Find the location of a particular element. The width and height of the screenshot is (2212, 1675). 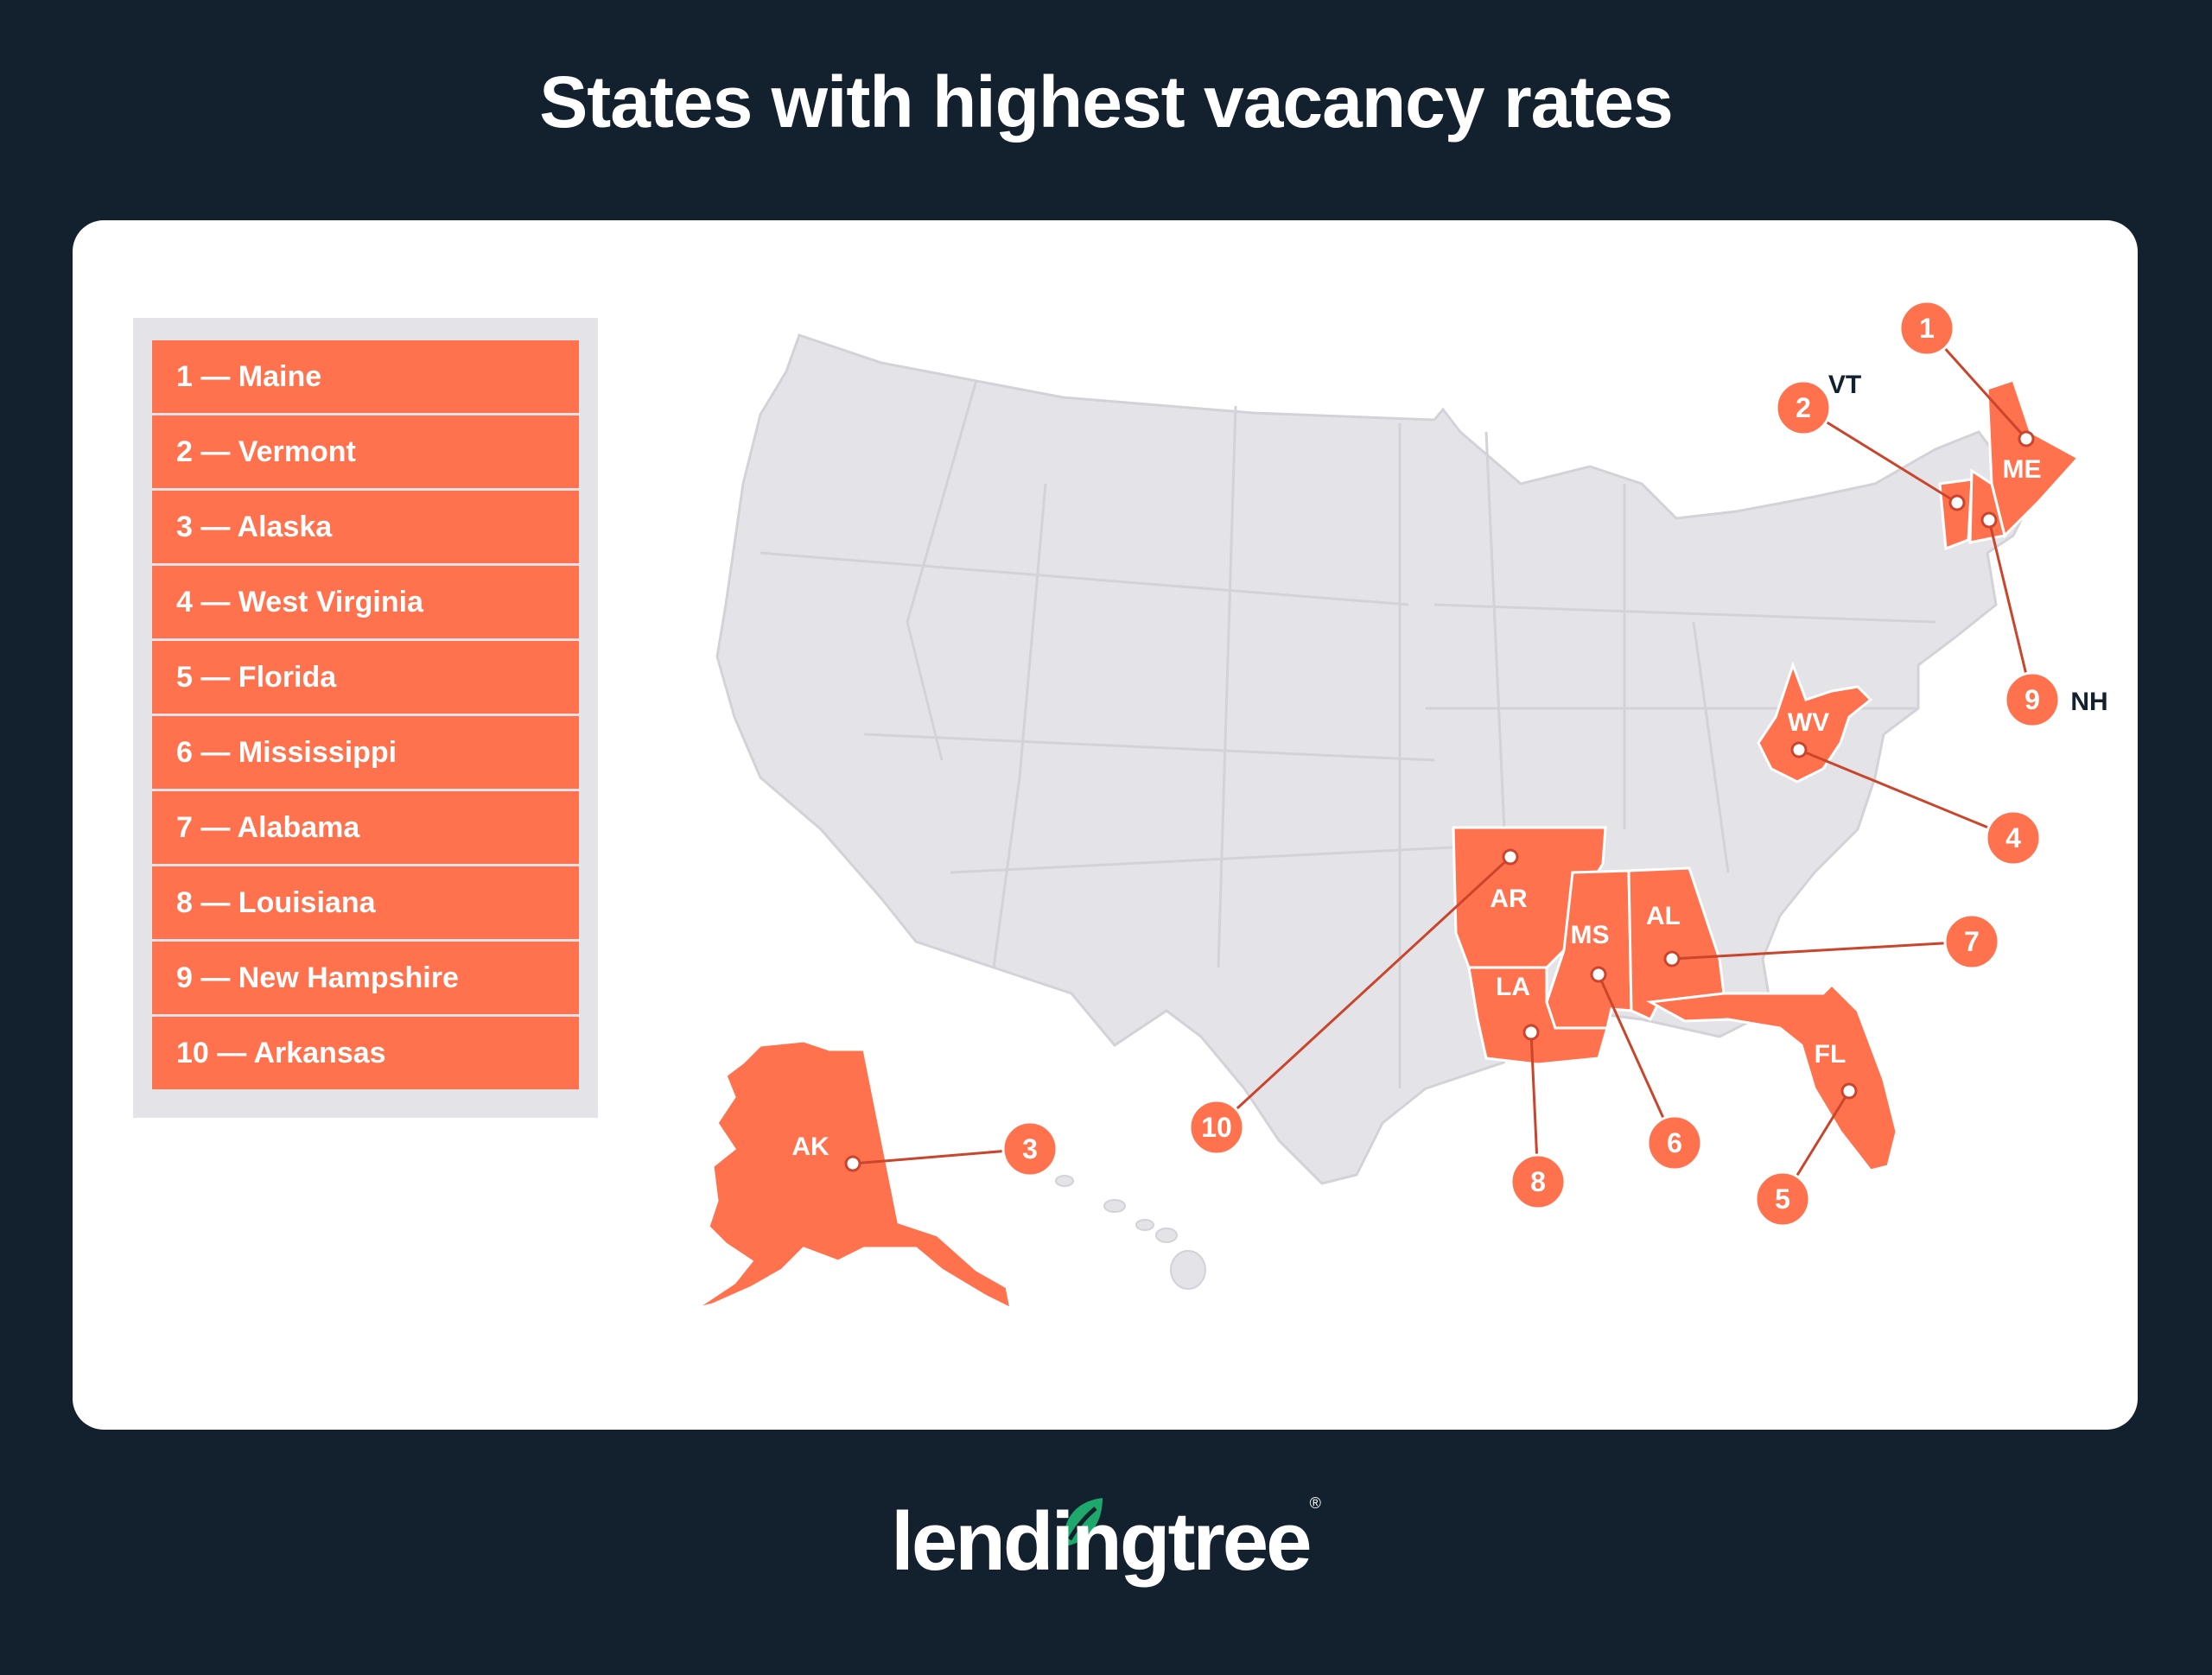

rank-marker-label: 1 is located at coordinates (1927, 328).